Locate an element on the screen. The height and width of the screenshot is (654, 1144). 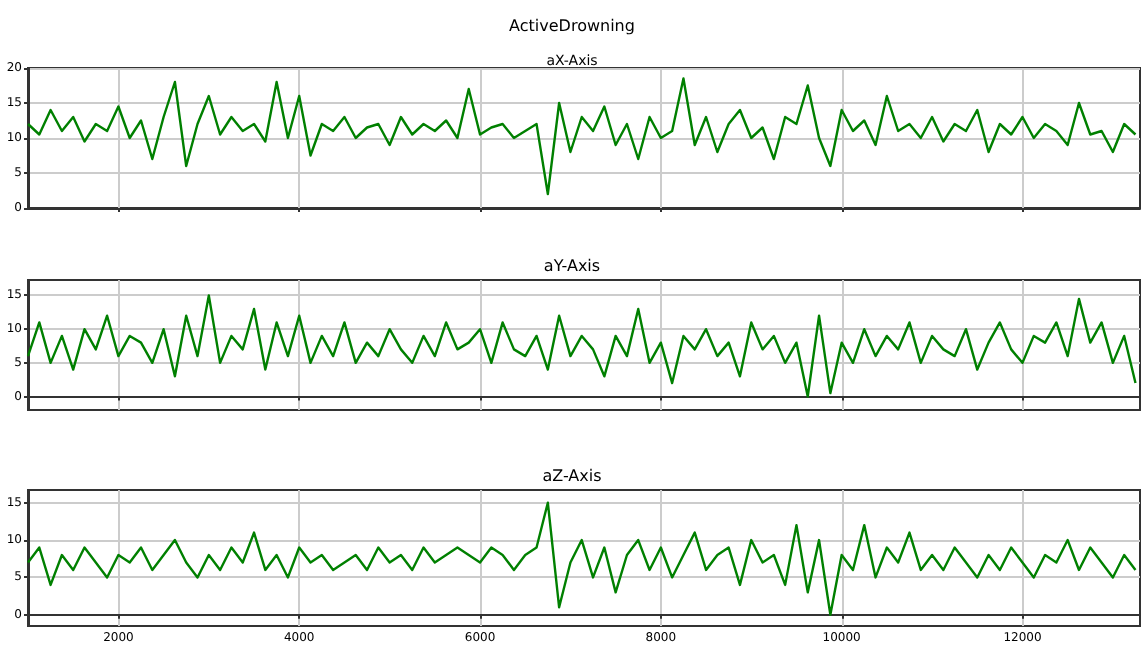
chart-title: aZ-Axis is located at coordinates (572, 476).